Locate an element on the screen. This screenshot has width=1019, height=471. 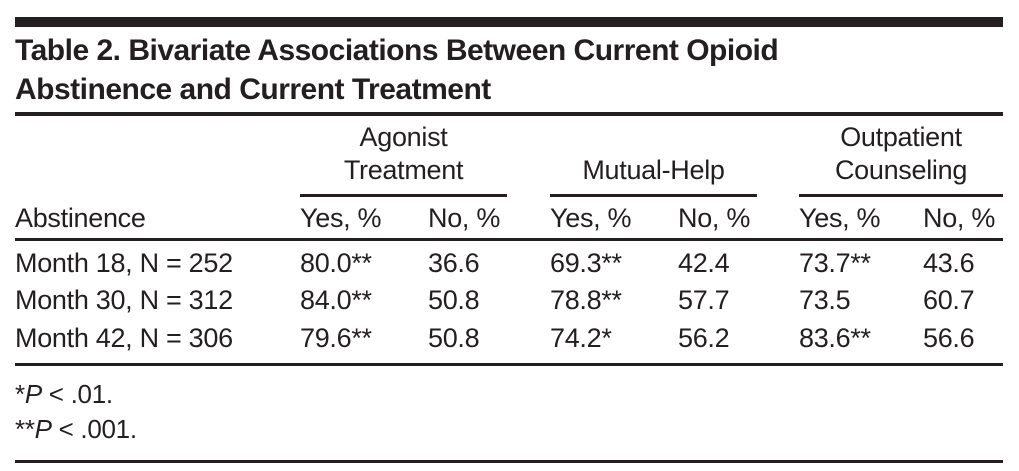
header-rule is located at coordinates (509, 239).